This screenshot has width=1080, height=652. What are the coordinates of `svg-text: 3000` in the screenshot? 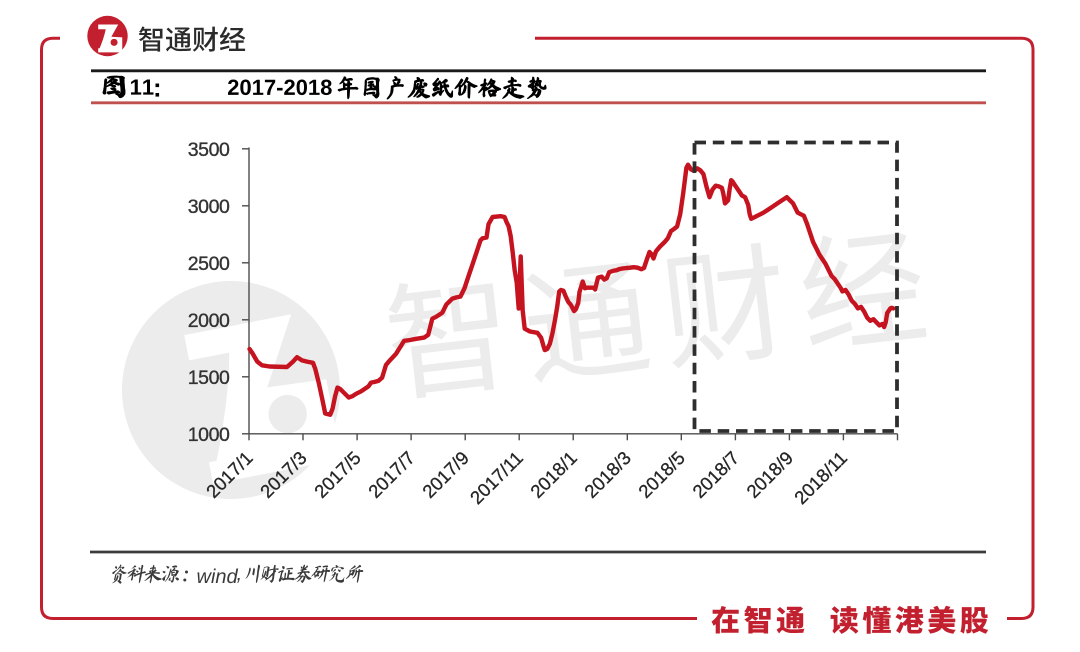 It's located at (209, 207).